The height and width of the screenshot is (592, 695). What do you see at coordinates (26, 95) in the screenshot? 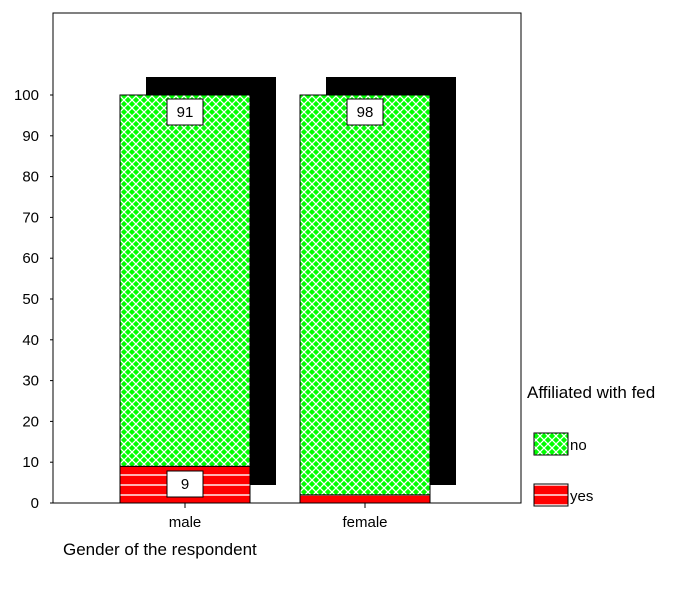
I see `y-tick-label: 100` at bounding box center [26, 95].